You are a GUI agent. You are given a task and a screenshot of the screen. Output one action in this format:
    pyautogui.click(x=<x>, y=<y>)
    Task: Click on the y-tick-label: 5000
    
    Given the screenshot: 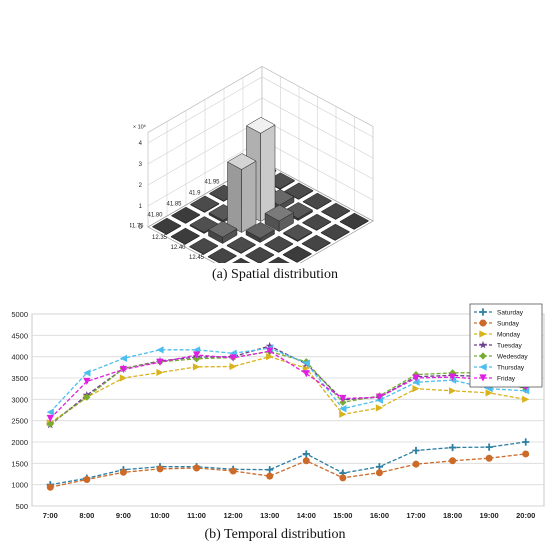 What is the action you would take?
    pyautogui.click(x=19, y=314)
    